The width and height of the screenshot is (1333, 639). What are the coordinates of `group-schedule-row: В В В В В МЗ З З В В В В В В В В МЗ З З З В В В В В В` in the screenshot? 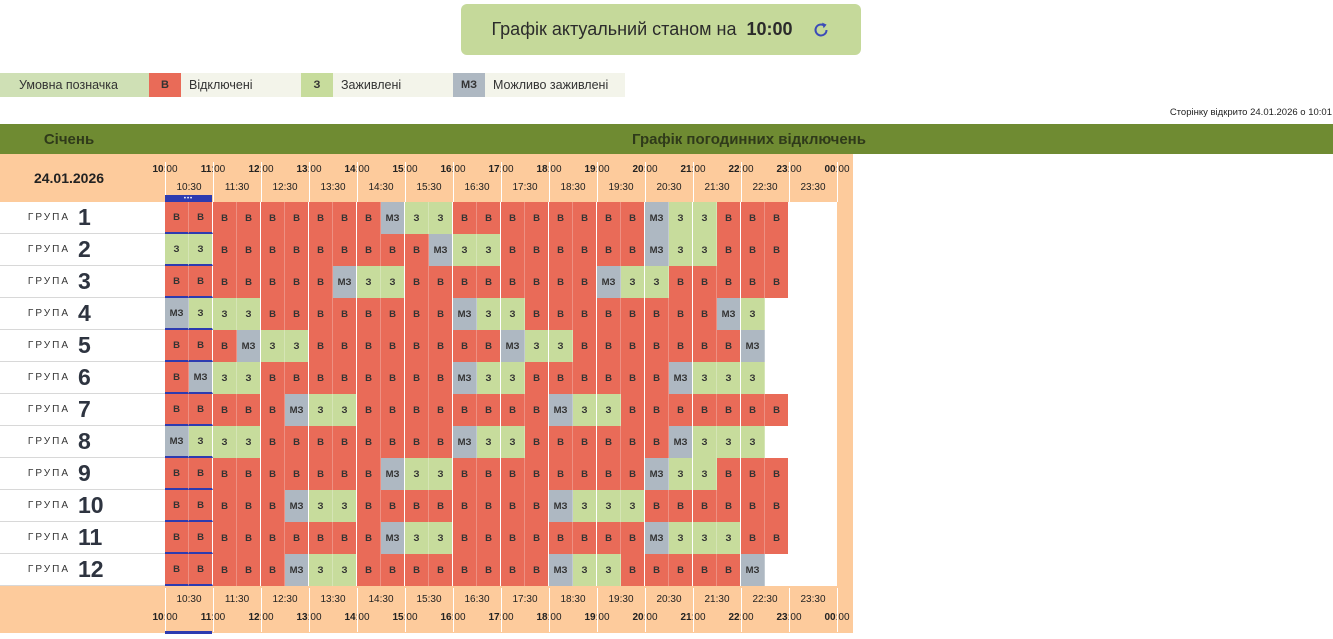 It's located at (477, 506).